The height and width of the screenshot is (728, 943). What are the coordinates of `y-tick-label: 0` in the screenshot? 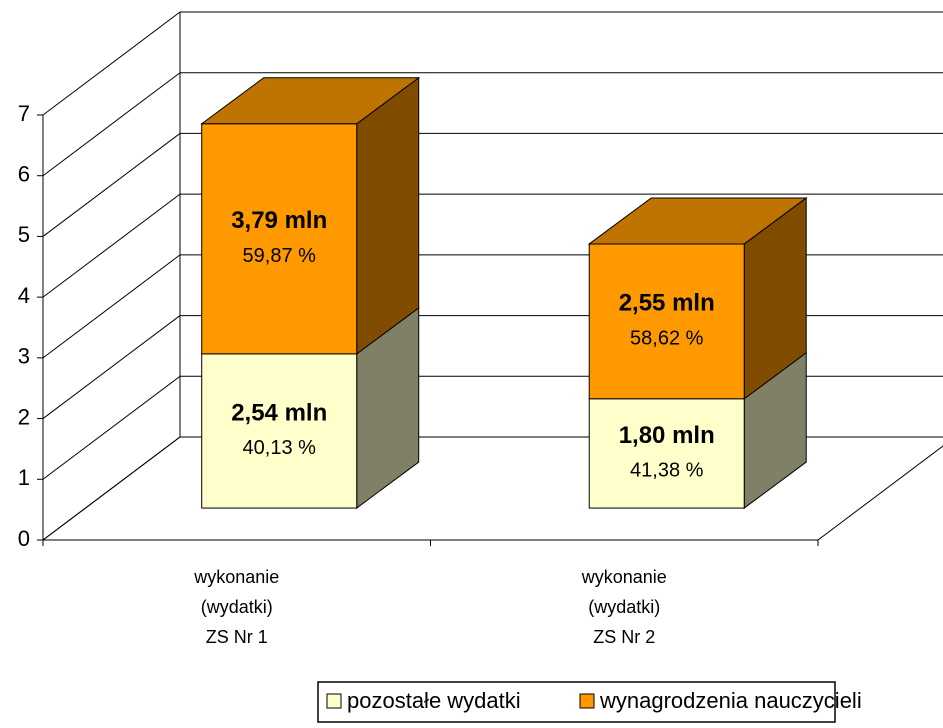 It's located at (24, 538).